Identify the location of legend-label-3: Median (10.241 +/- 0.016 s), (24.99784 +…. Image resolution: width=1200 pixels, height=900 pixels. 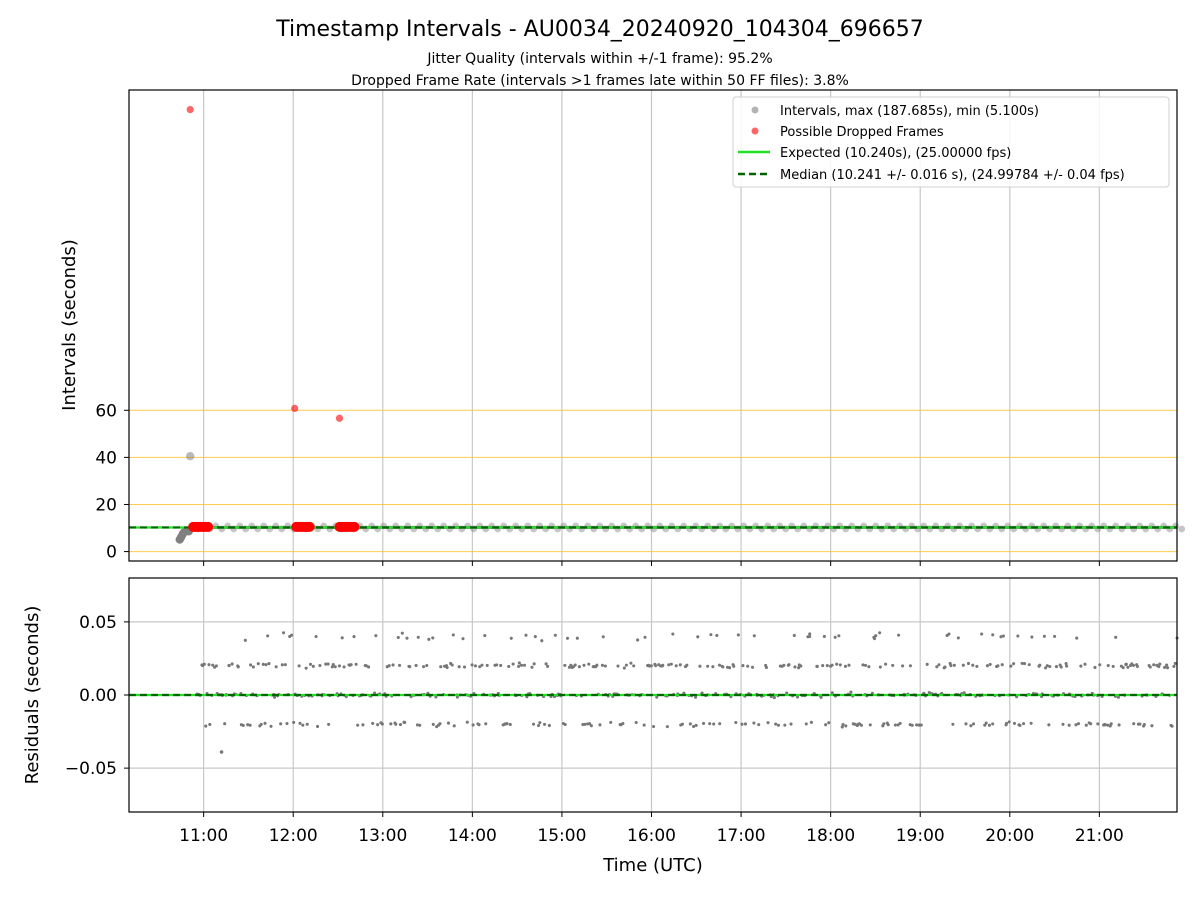
(952, 175).